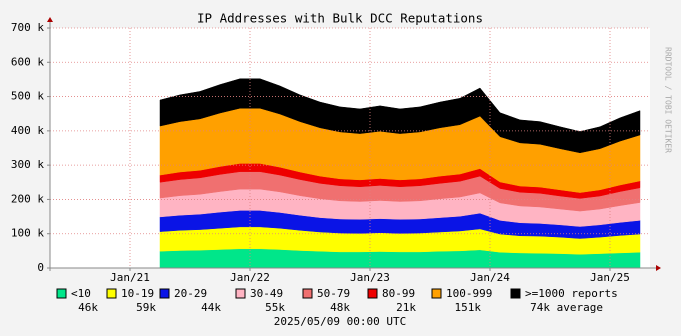 The height and width of the screenshot is (336, 681). What do you see at coordinates (27, 96) in the screenshot?
I see `y-tick-label: 500 k` at bounding box center [27, 96].